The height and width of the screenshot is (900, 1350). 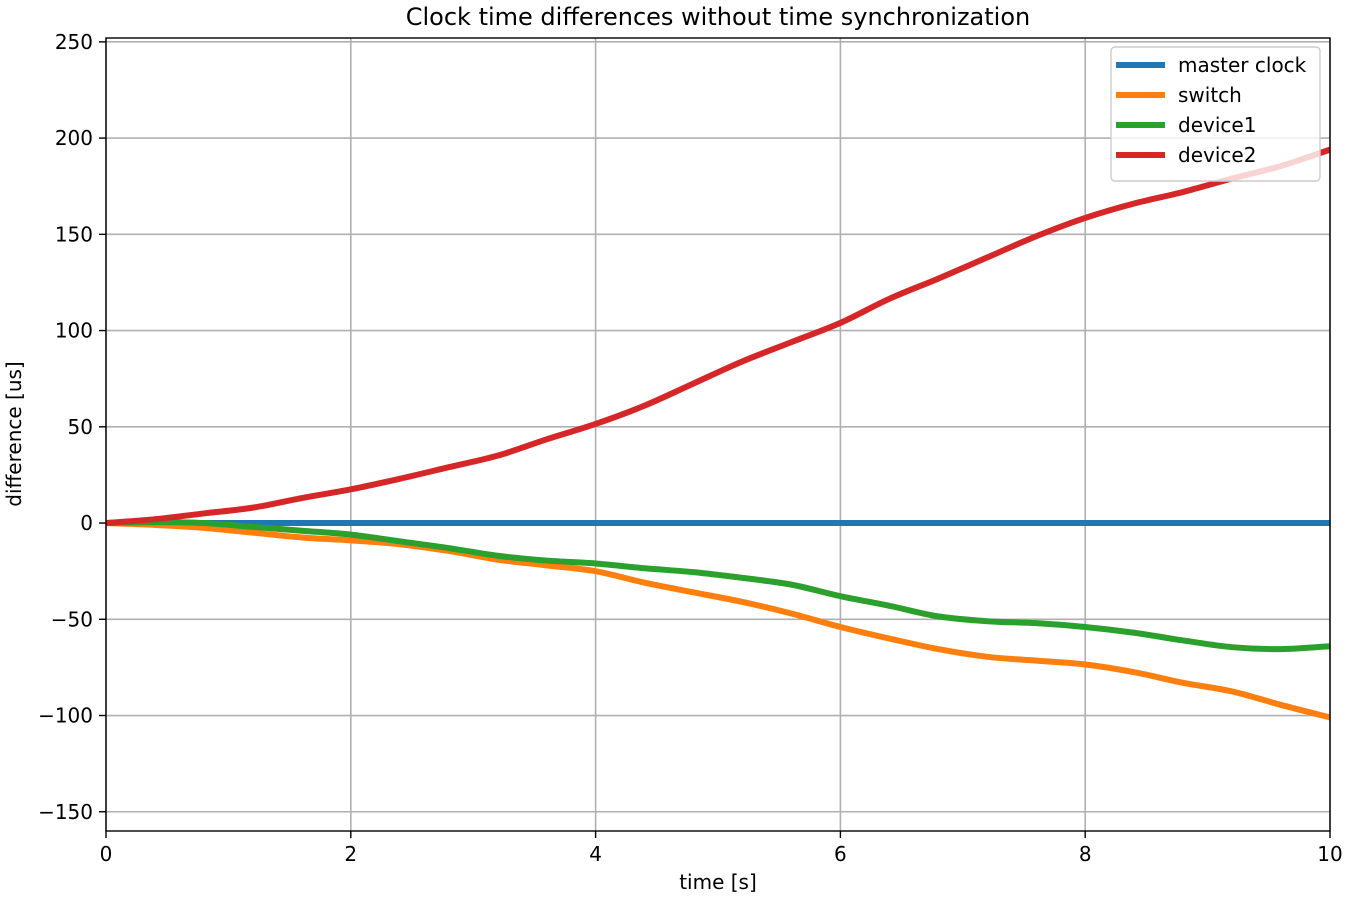 What do you see at coordinates (1329, 854) in the screenshot?
I see `x-tick-label: 10` at bounding box center [1329, 854].